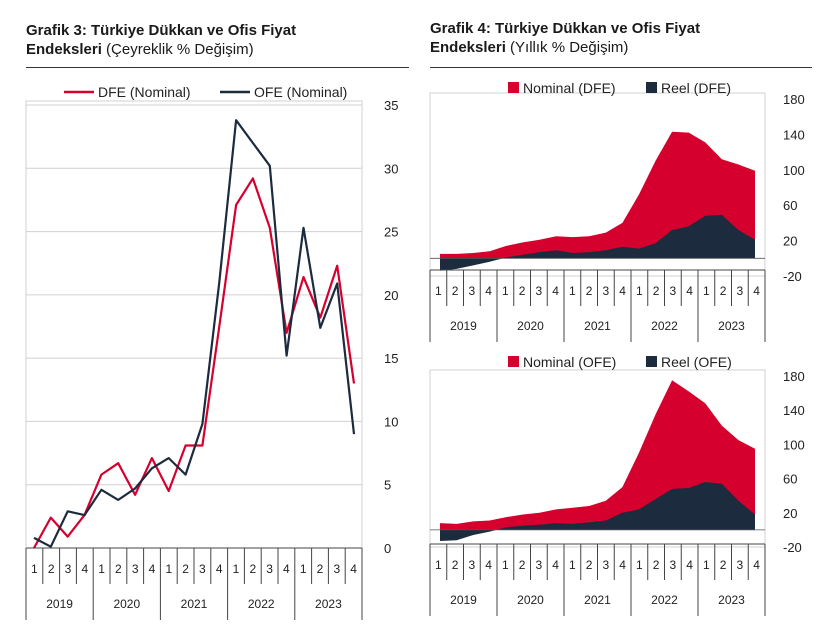 The image size is (826, 636). Describe the element at coordinates (161, 30) in the screenshot. I see `chart-title-left-line1: Grafik 3: Türkiye Dükkan ve Ofis Fiyat` at that location.